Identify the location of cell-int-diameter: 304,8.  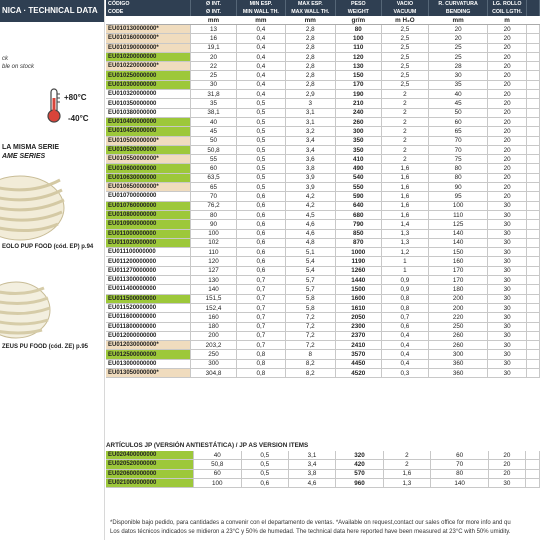
(213, 373).